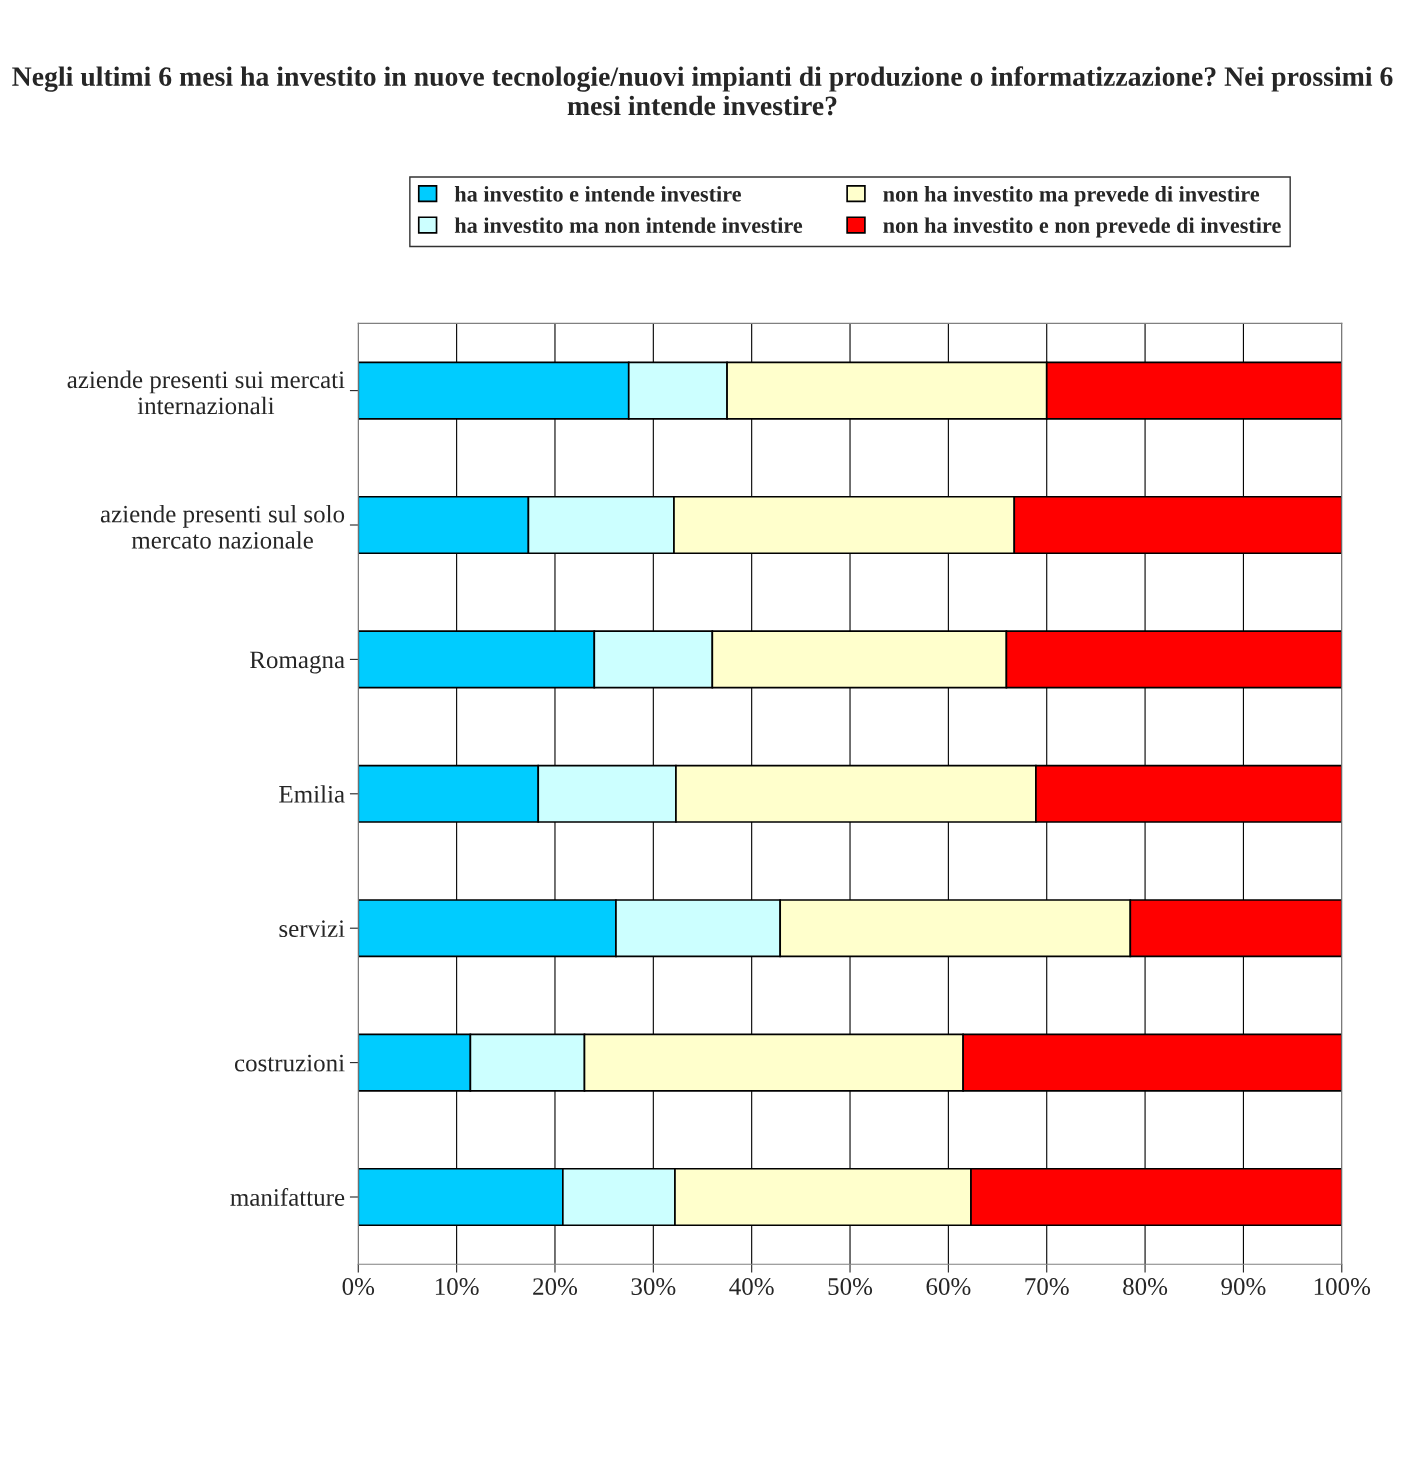 The height and width of the screenshot is (1470, 1405). Describe the element at coordinates (555, 1287) in the screenshot. I see `x-tick-label: 20%` at that location.